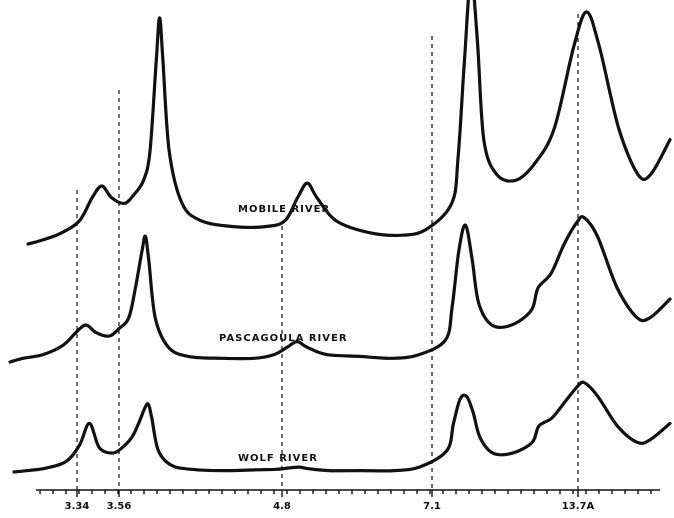  I want to click on x-tick-label: 3.34, so click(77, 506).